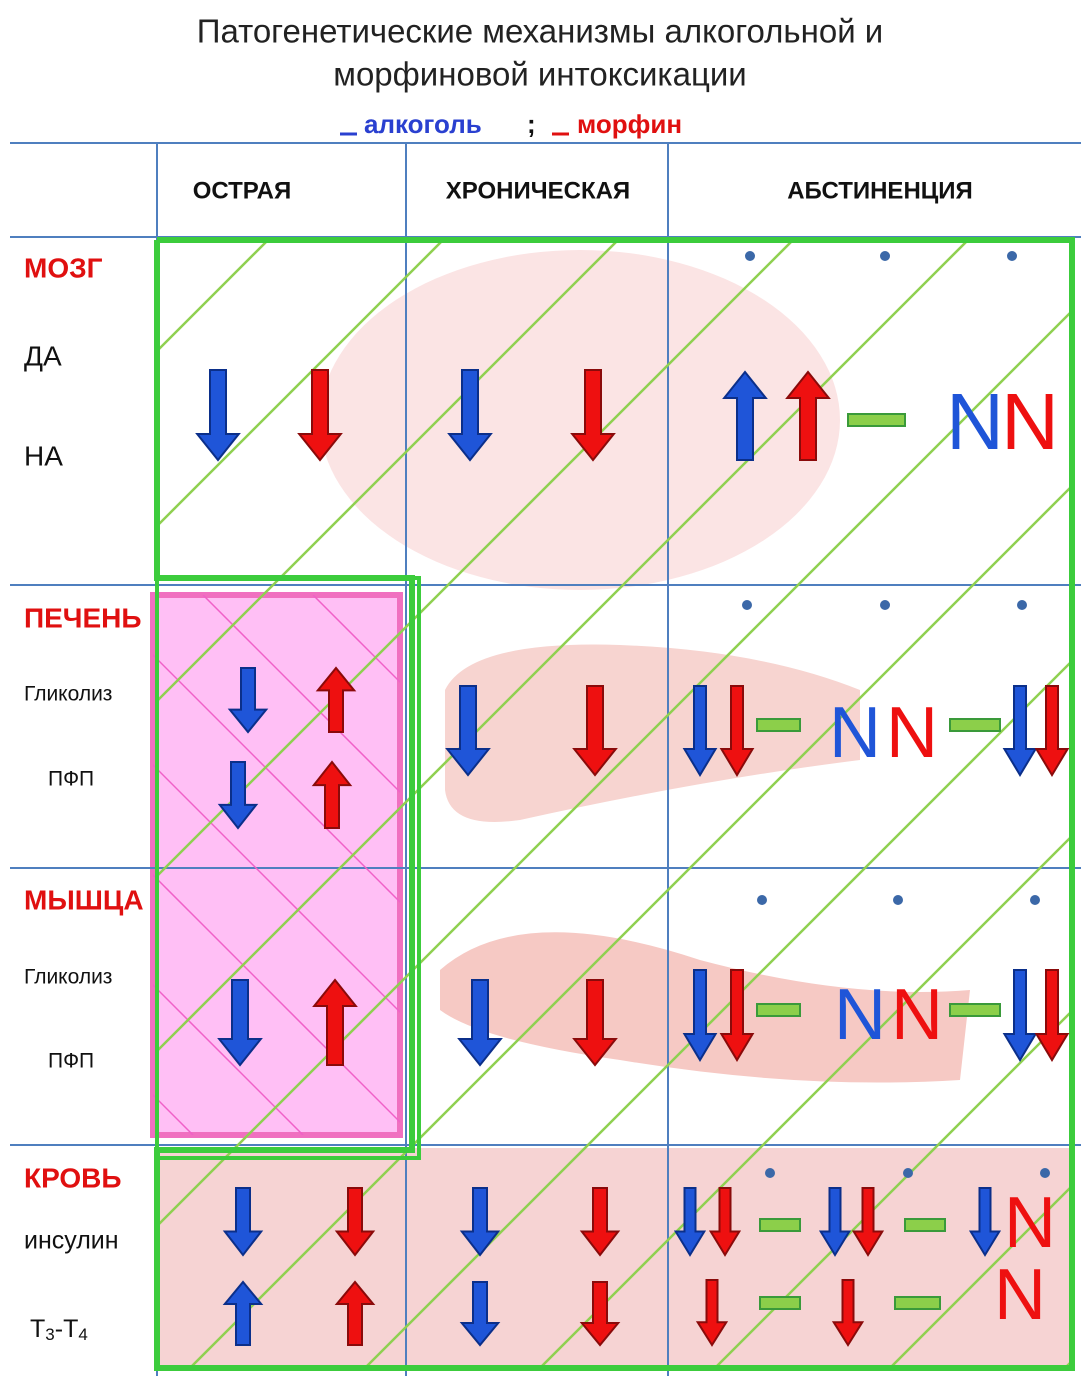 This screenshot has height=1376, width=1081. What do you see at coordinates (83, 617) in the screenshot?
I see `organ-label: ПЕЧЕНЬ` at bounding box center [83, 617].